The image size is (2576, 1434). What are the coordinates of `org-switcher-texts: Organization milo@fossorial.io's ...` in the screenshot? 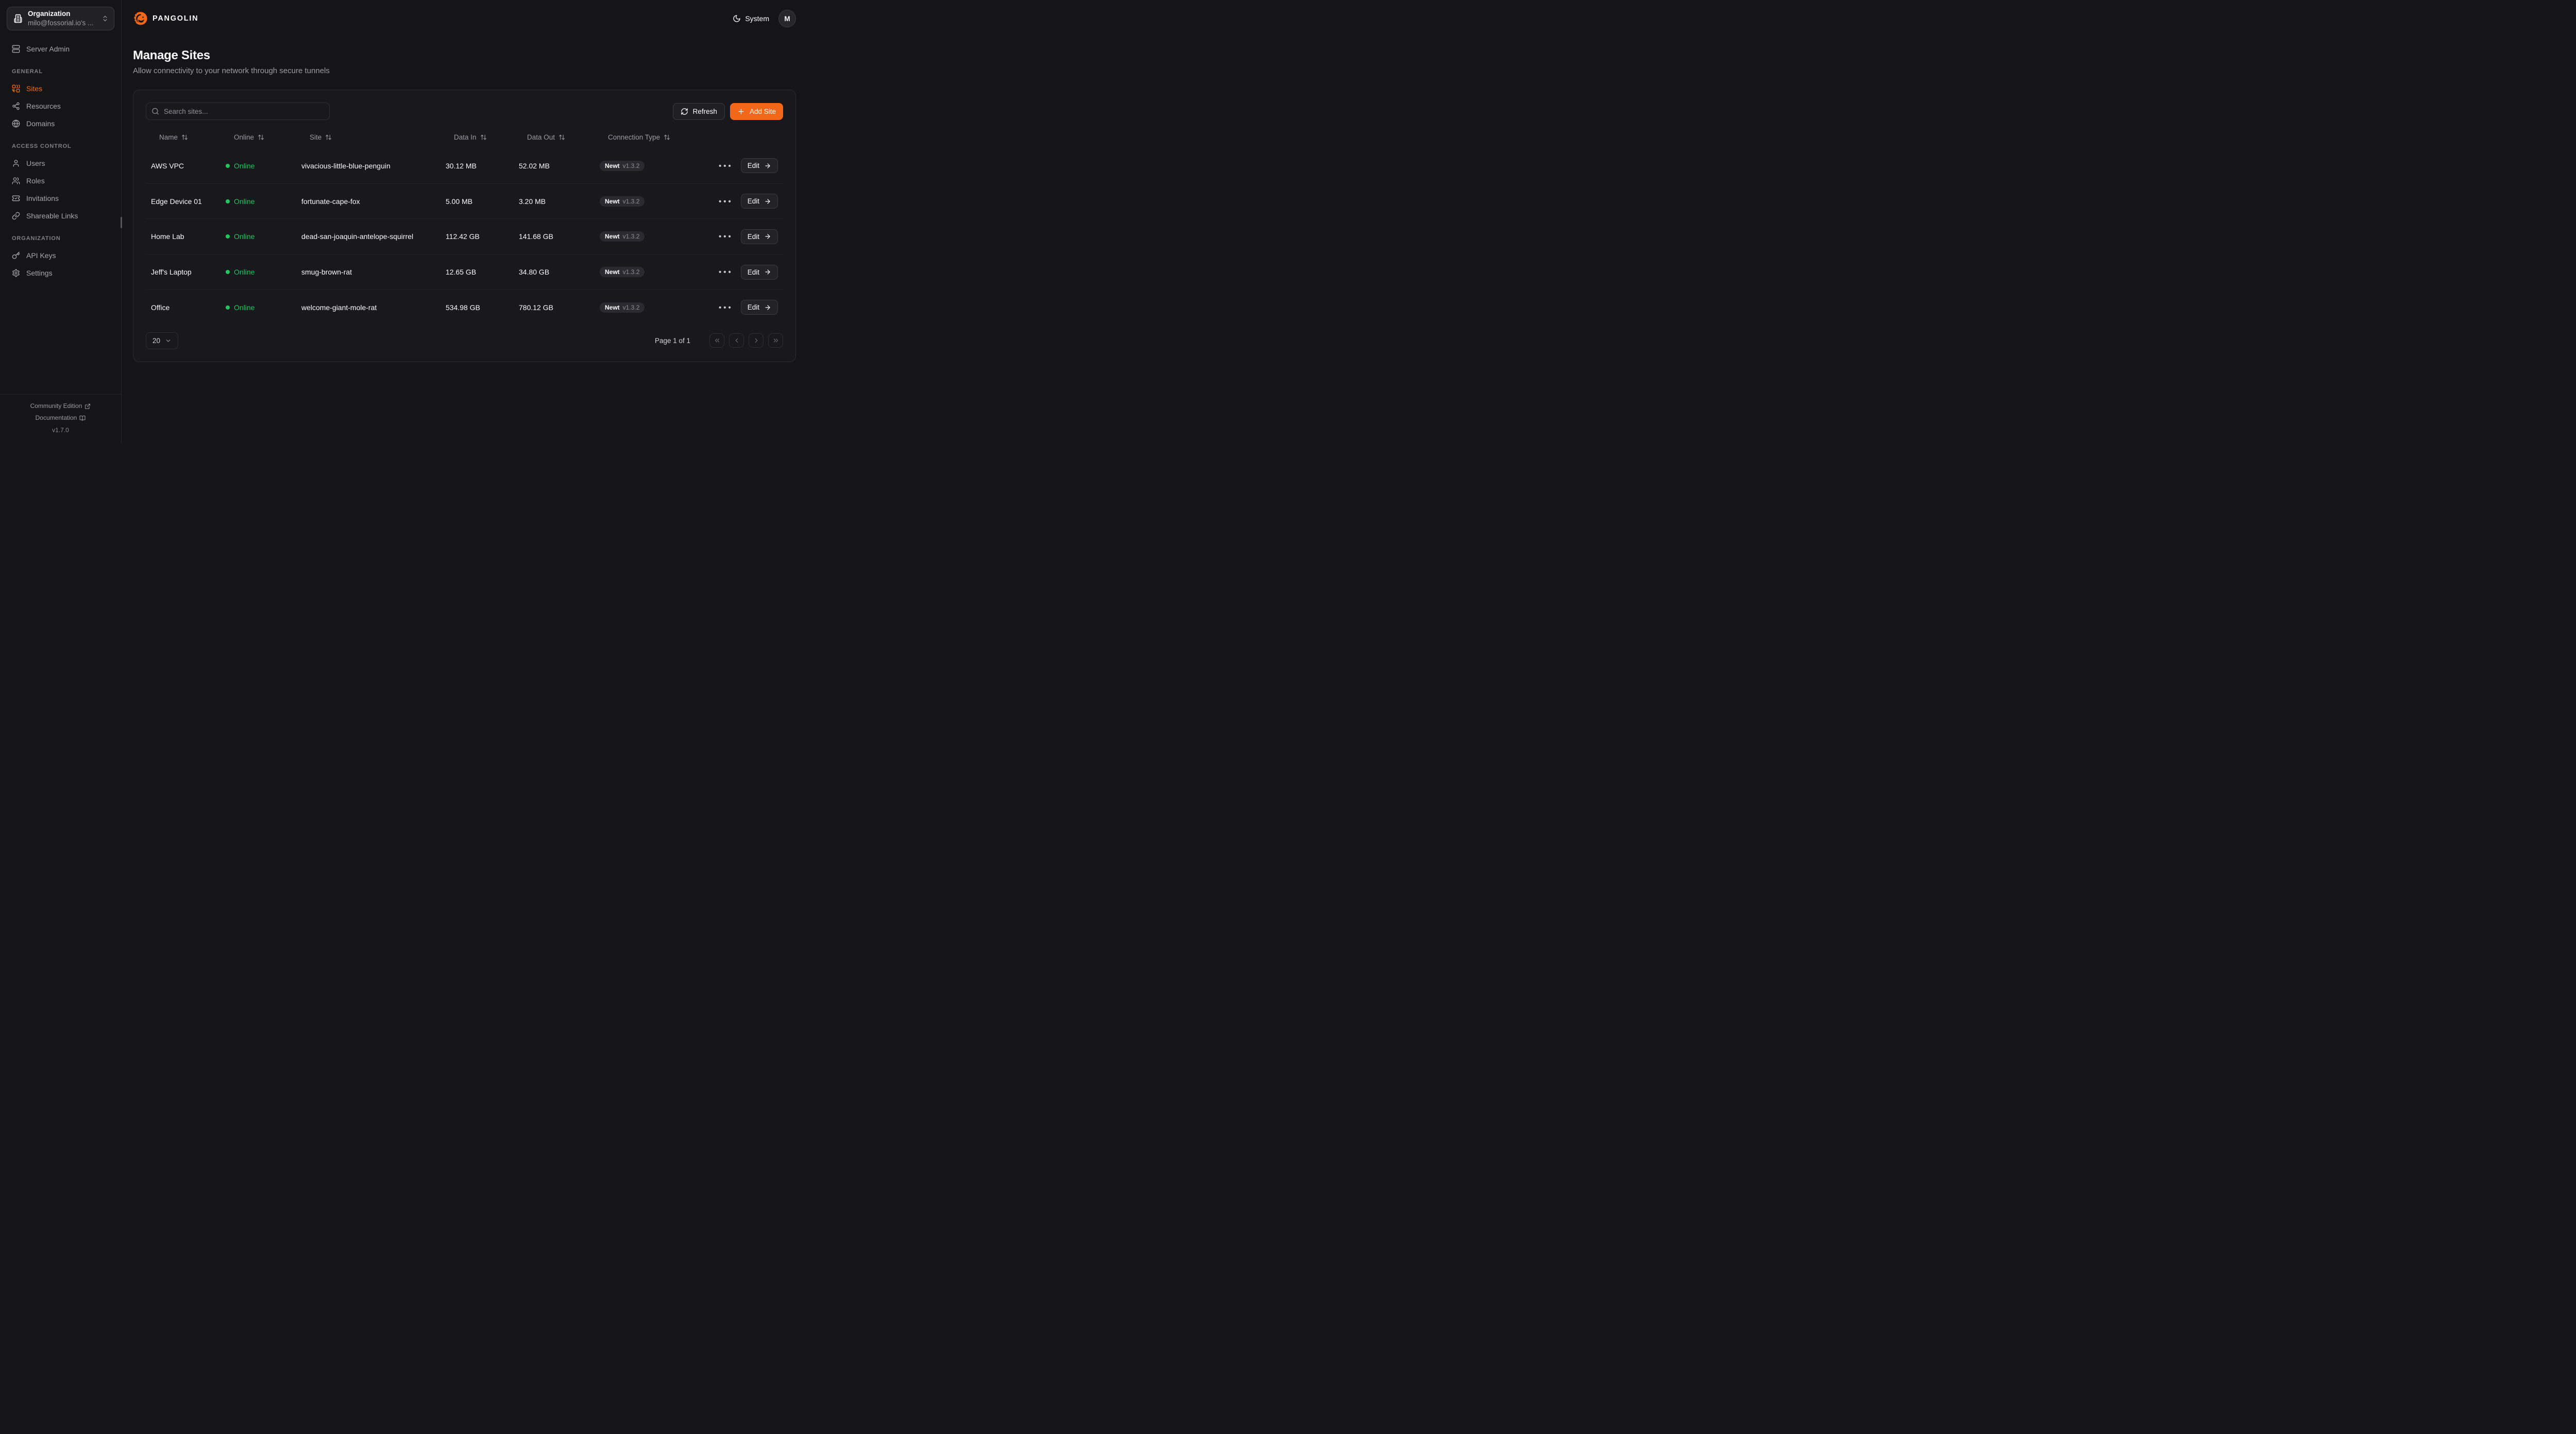 It's located at (62, 18).